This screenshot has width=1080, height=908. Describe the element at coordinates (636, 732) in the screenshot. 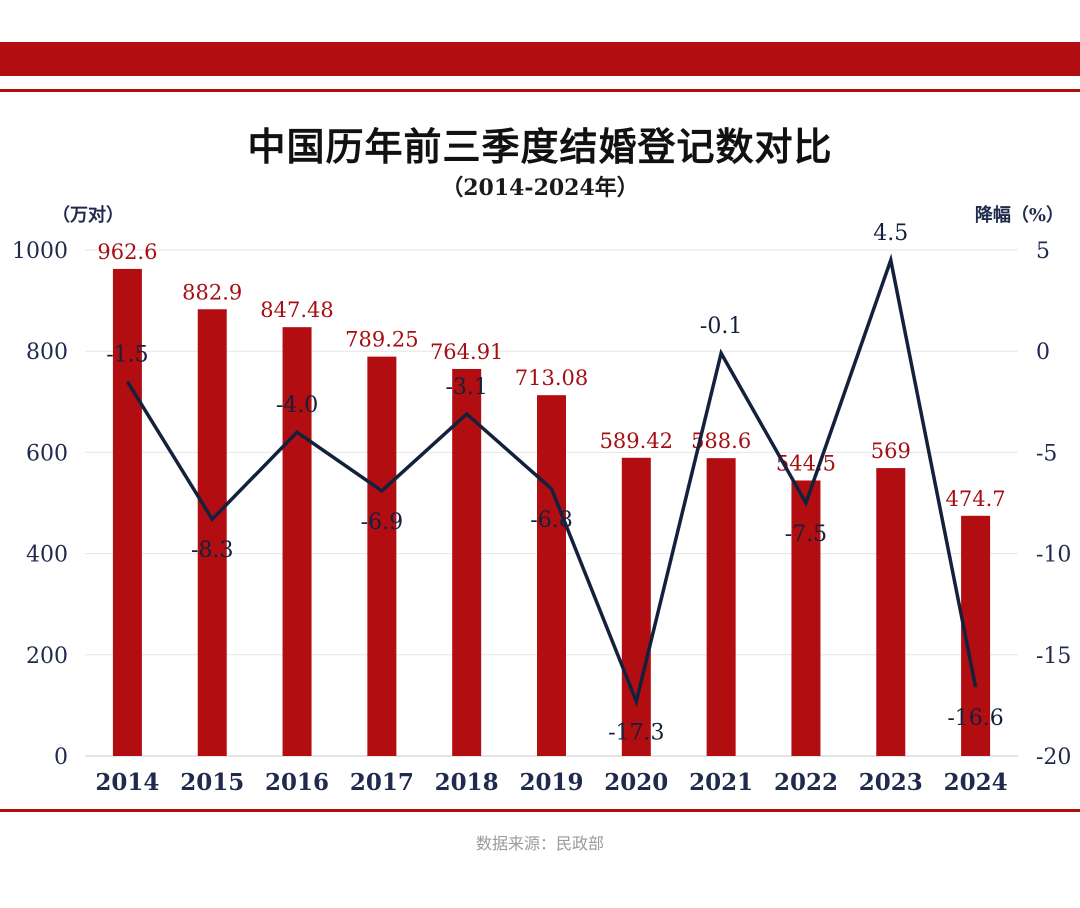

I see `line-value-label: -17.3` at that location.